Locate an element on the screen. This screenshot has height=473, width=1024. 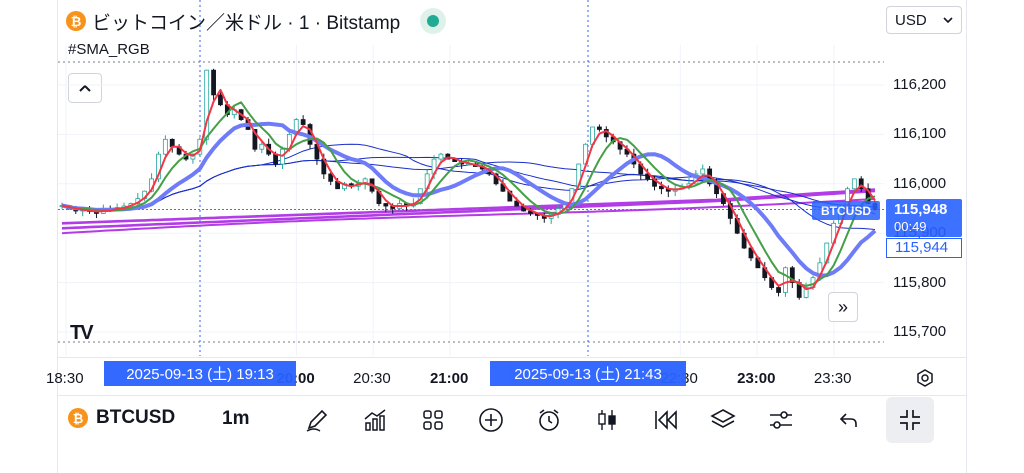
indicators-icon is located at coordinates (375, 420).